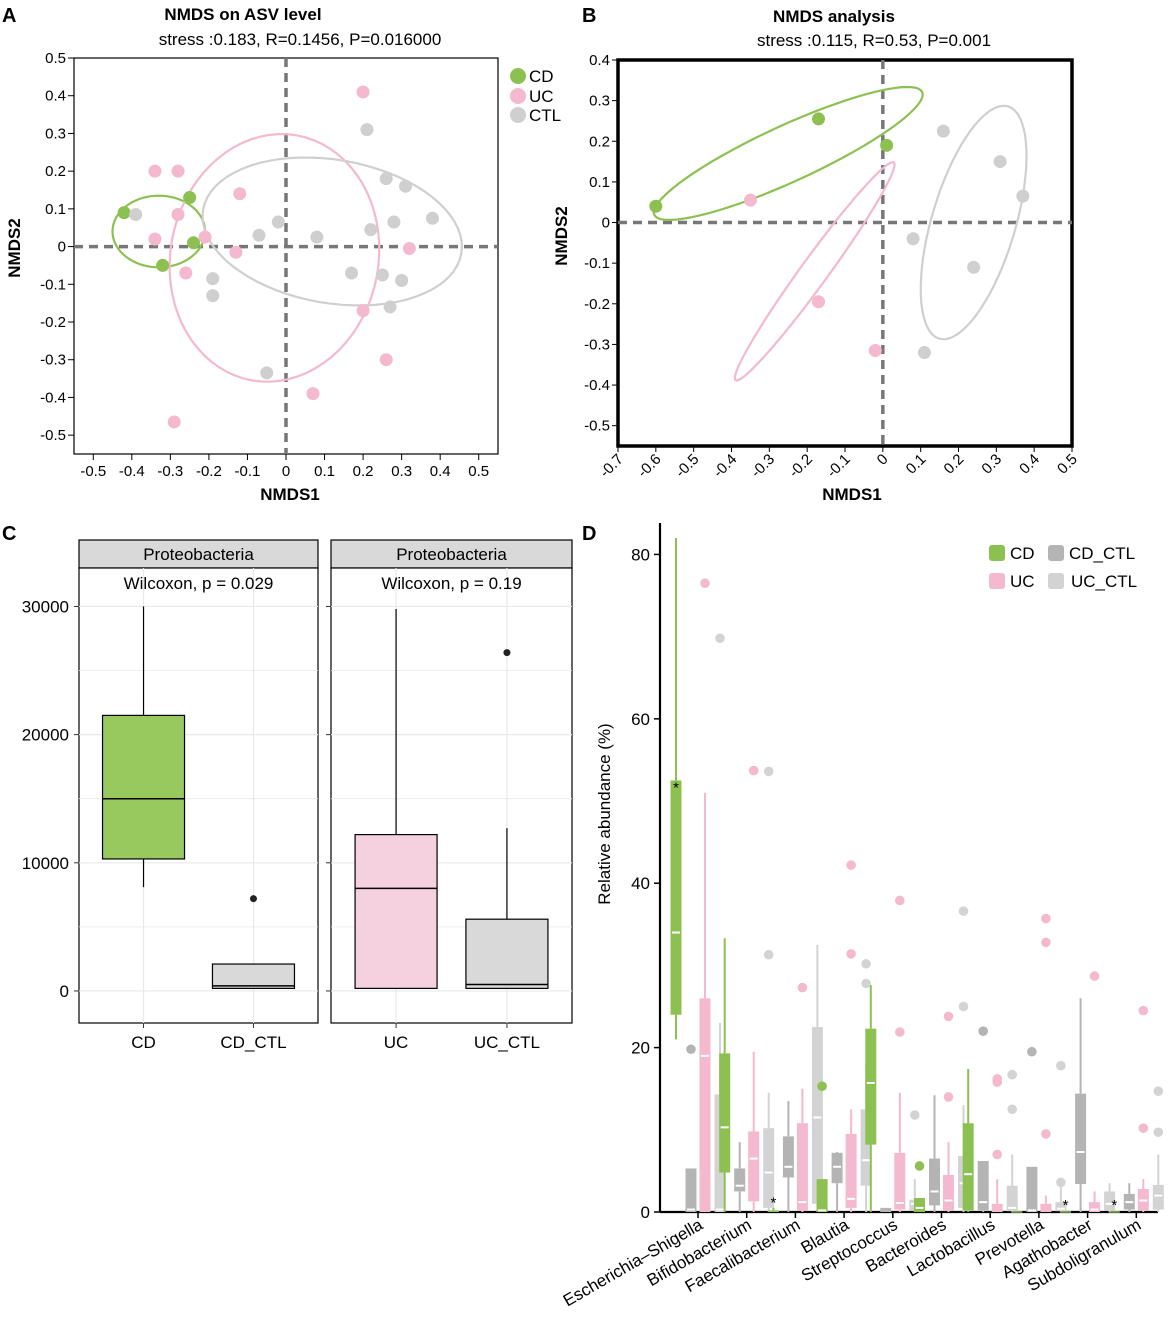 This screenshot has width=1170, height=1320. Describe the element at coordinates (545, 115) in the screenshot. I see `legend-ctl-label: CTL` at that location.